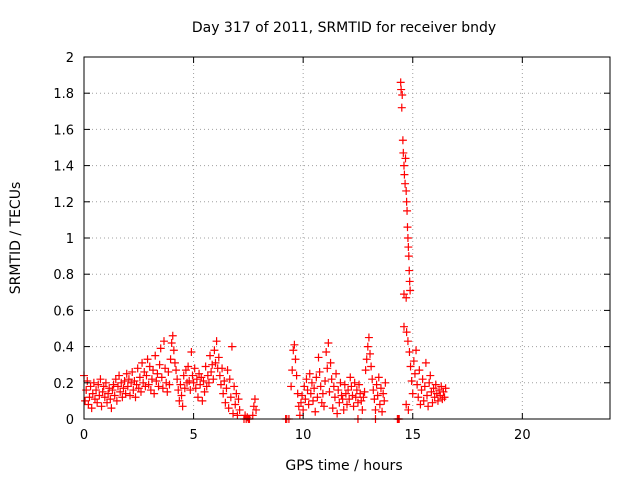  Describe the element at coordinates (63, 167) in the screenshot. I see `y-tick-label: 1.4` at that location.